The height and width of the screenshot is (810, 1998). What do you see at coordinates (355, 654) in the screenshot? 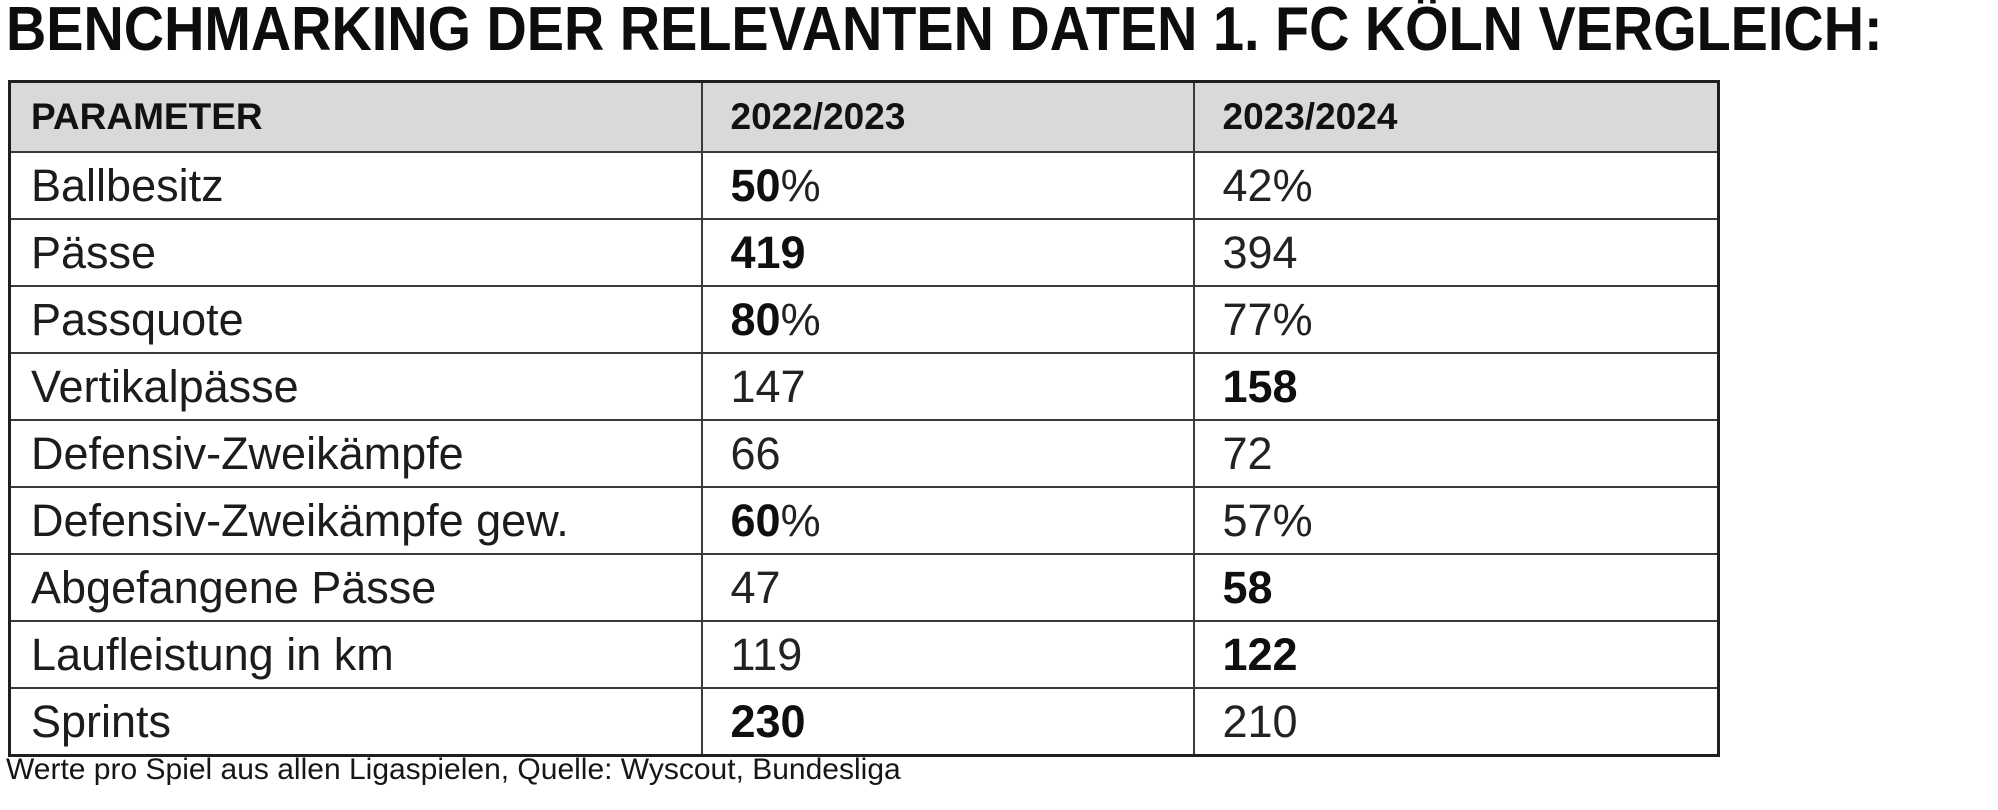
I see `parameter-cell: Laufleistung in km` at bounding box center [355, 654].